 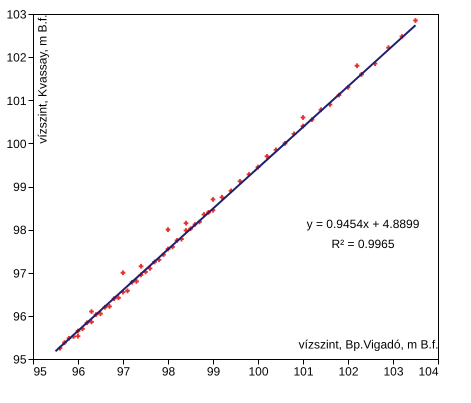 What do you see at coordinates (16, 143) in the screenshot?
I see `y-tick-label: 100` at bounding box center [16, 143].